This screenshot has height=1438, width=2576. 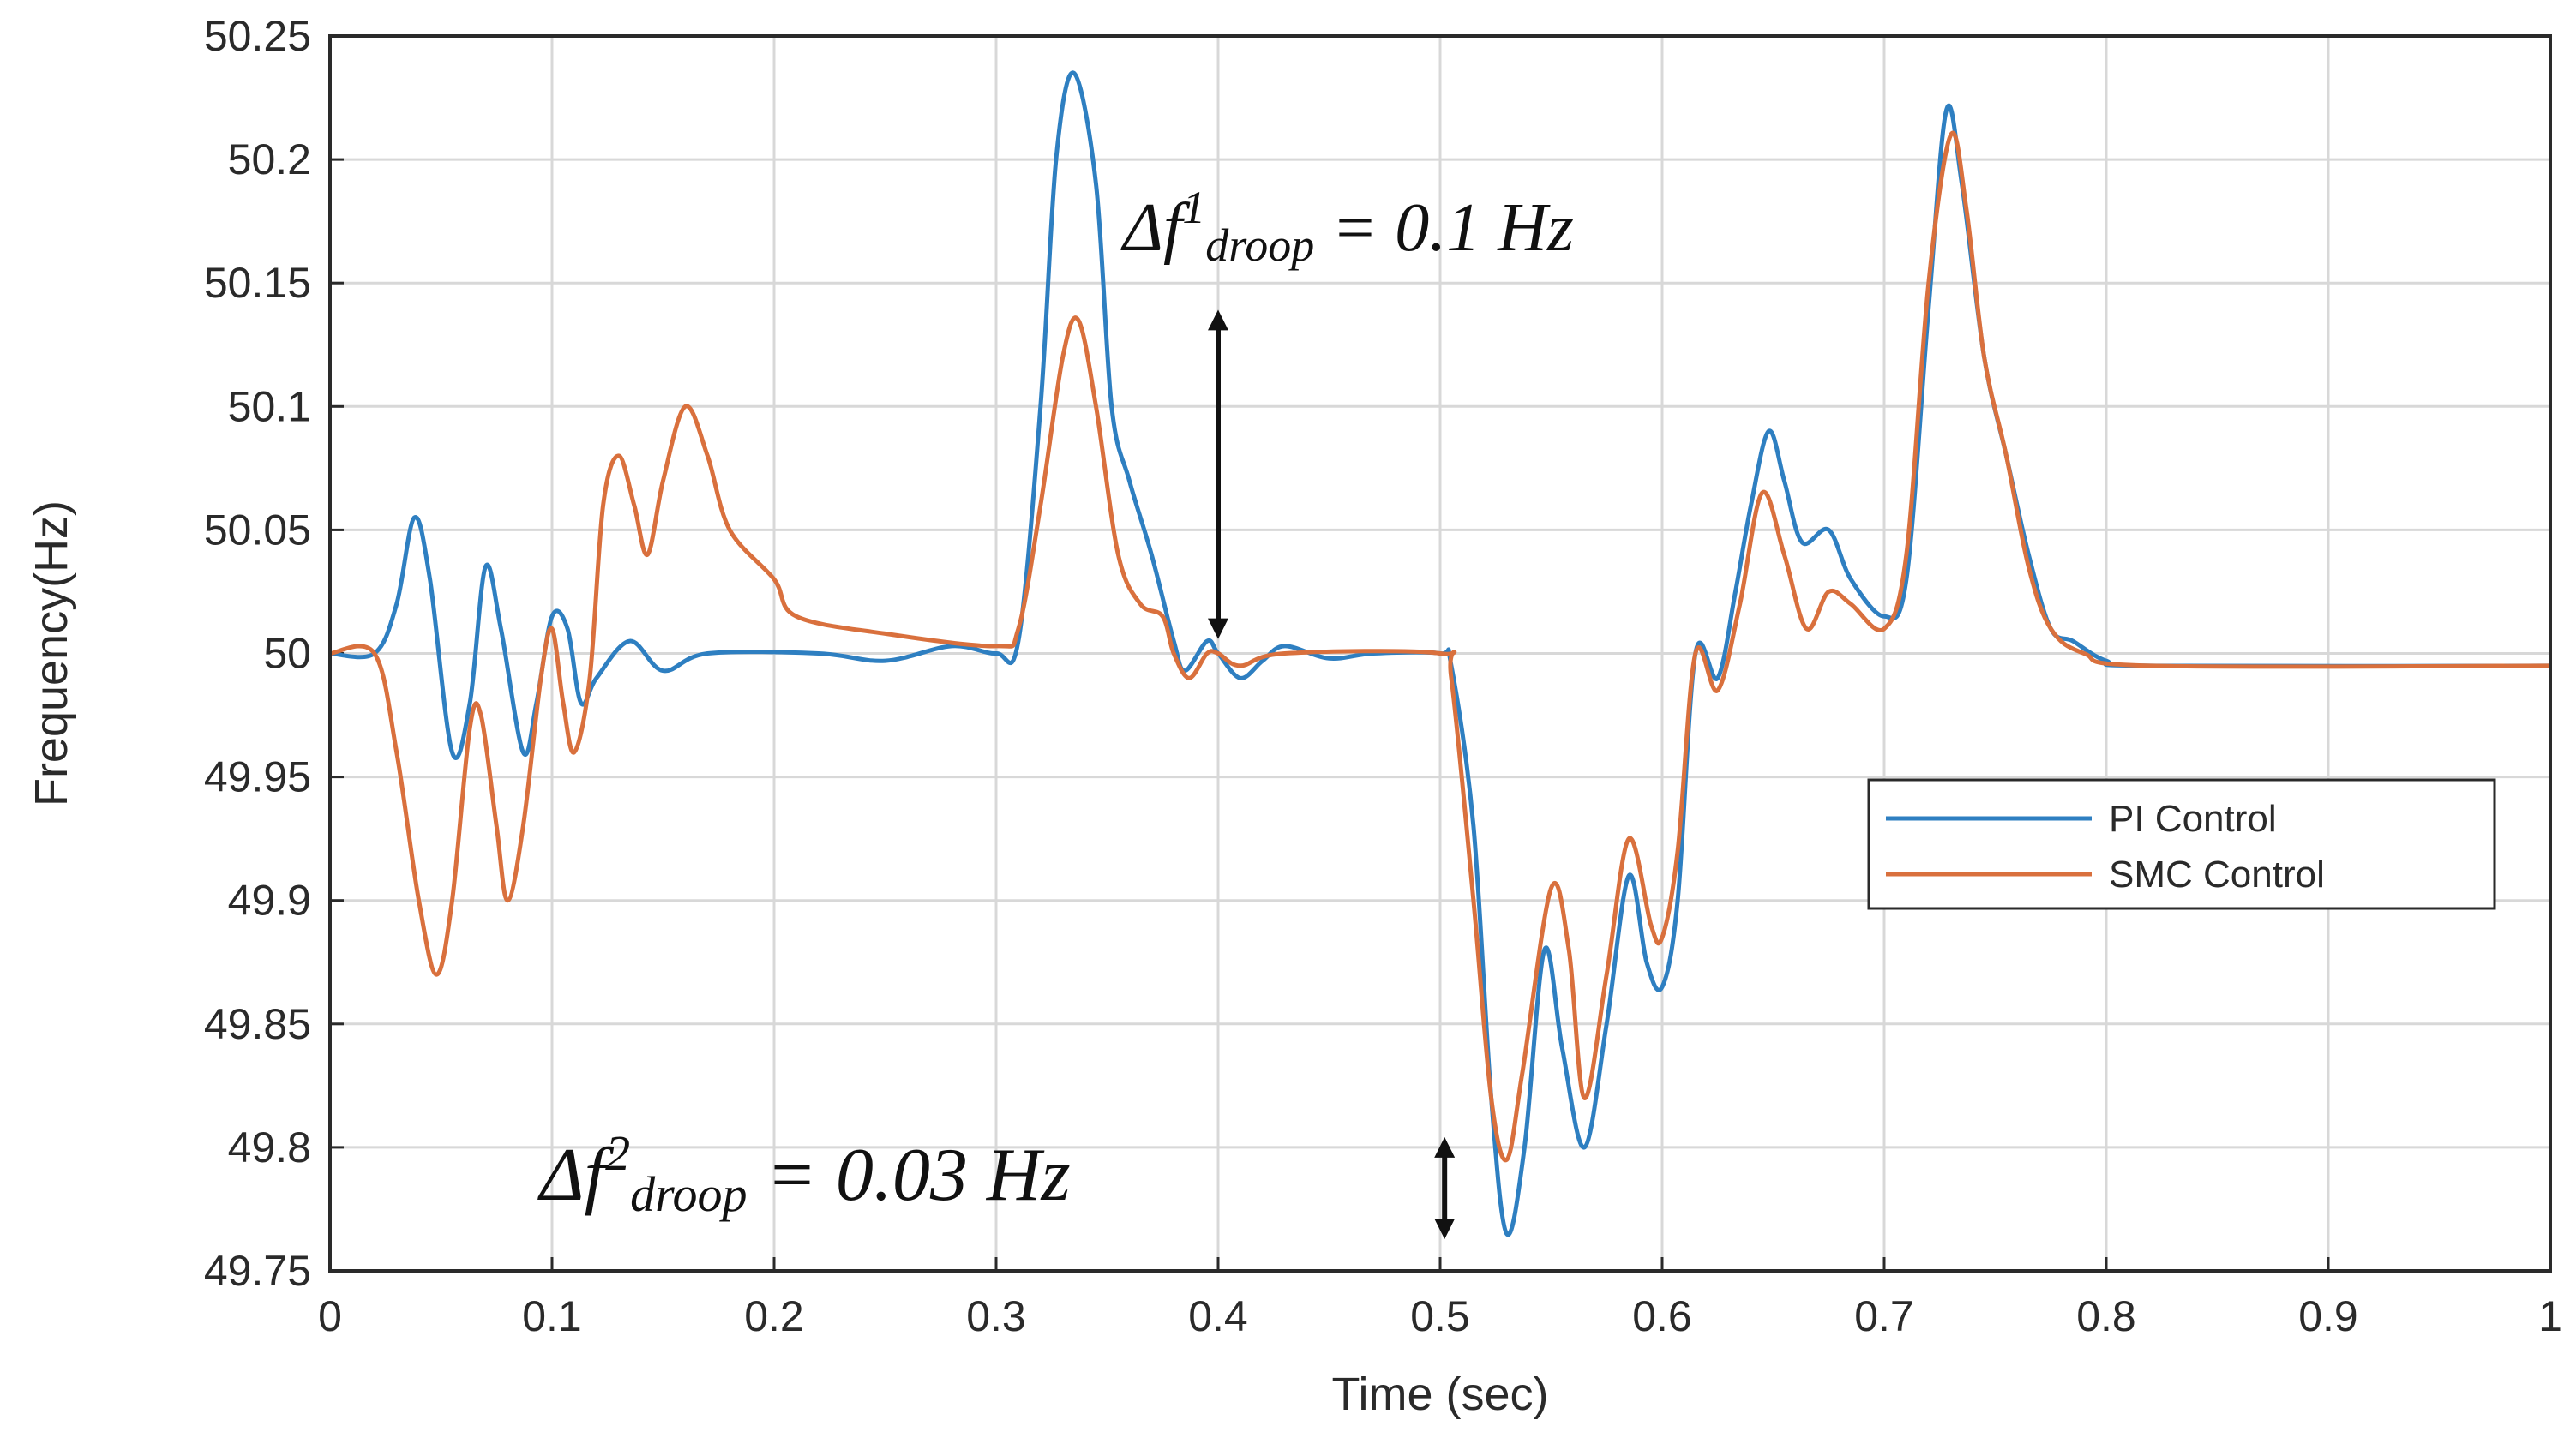 I want to click on x-tick-label: 0.1, so click(x=552, y=1316).